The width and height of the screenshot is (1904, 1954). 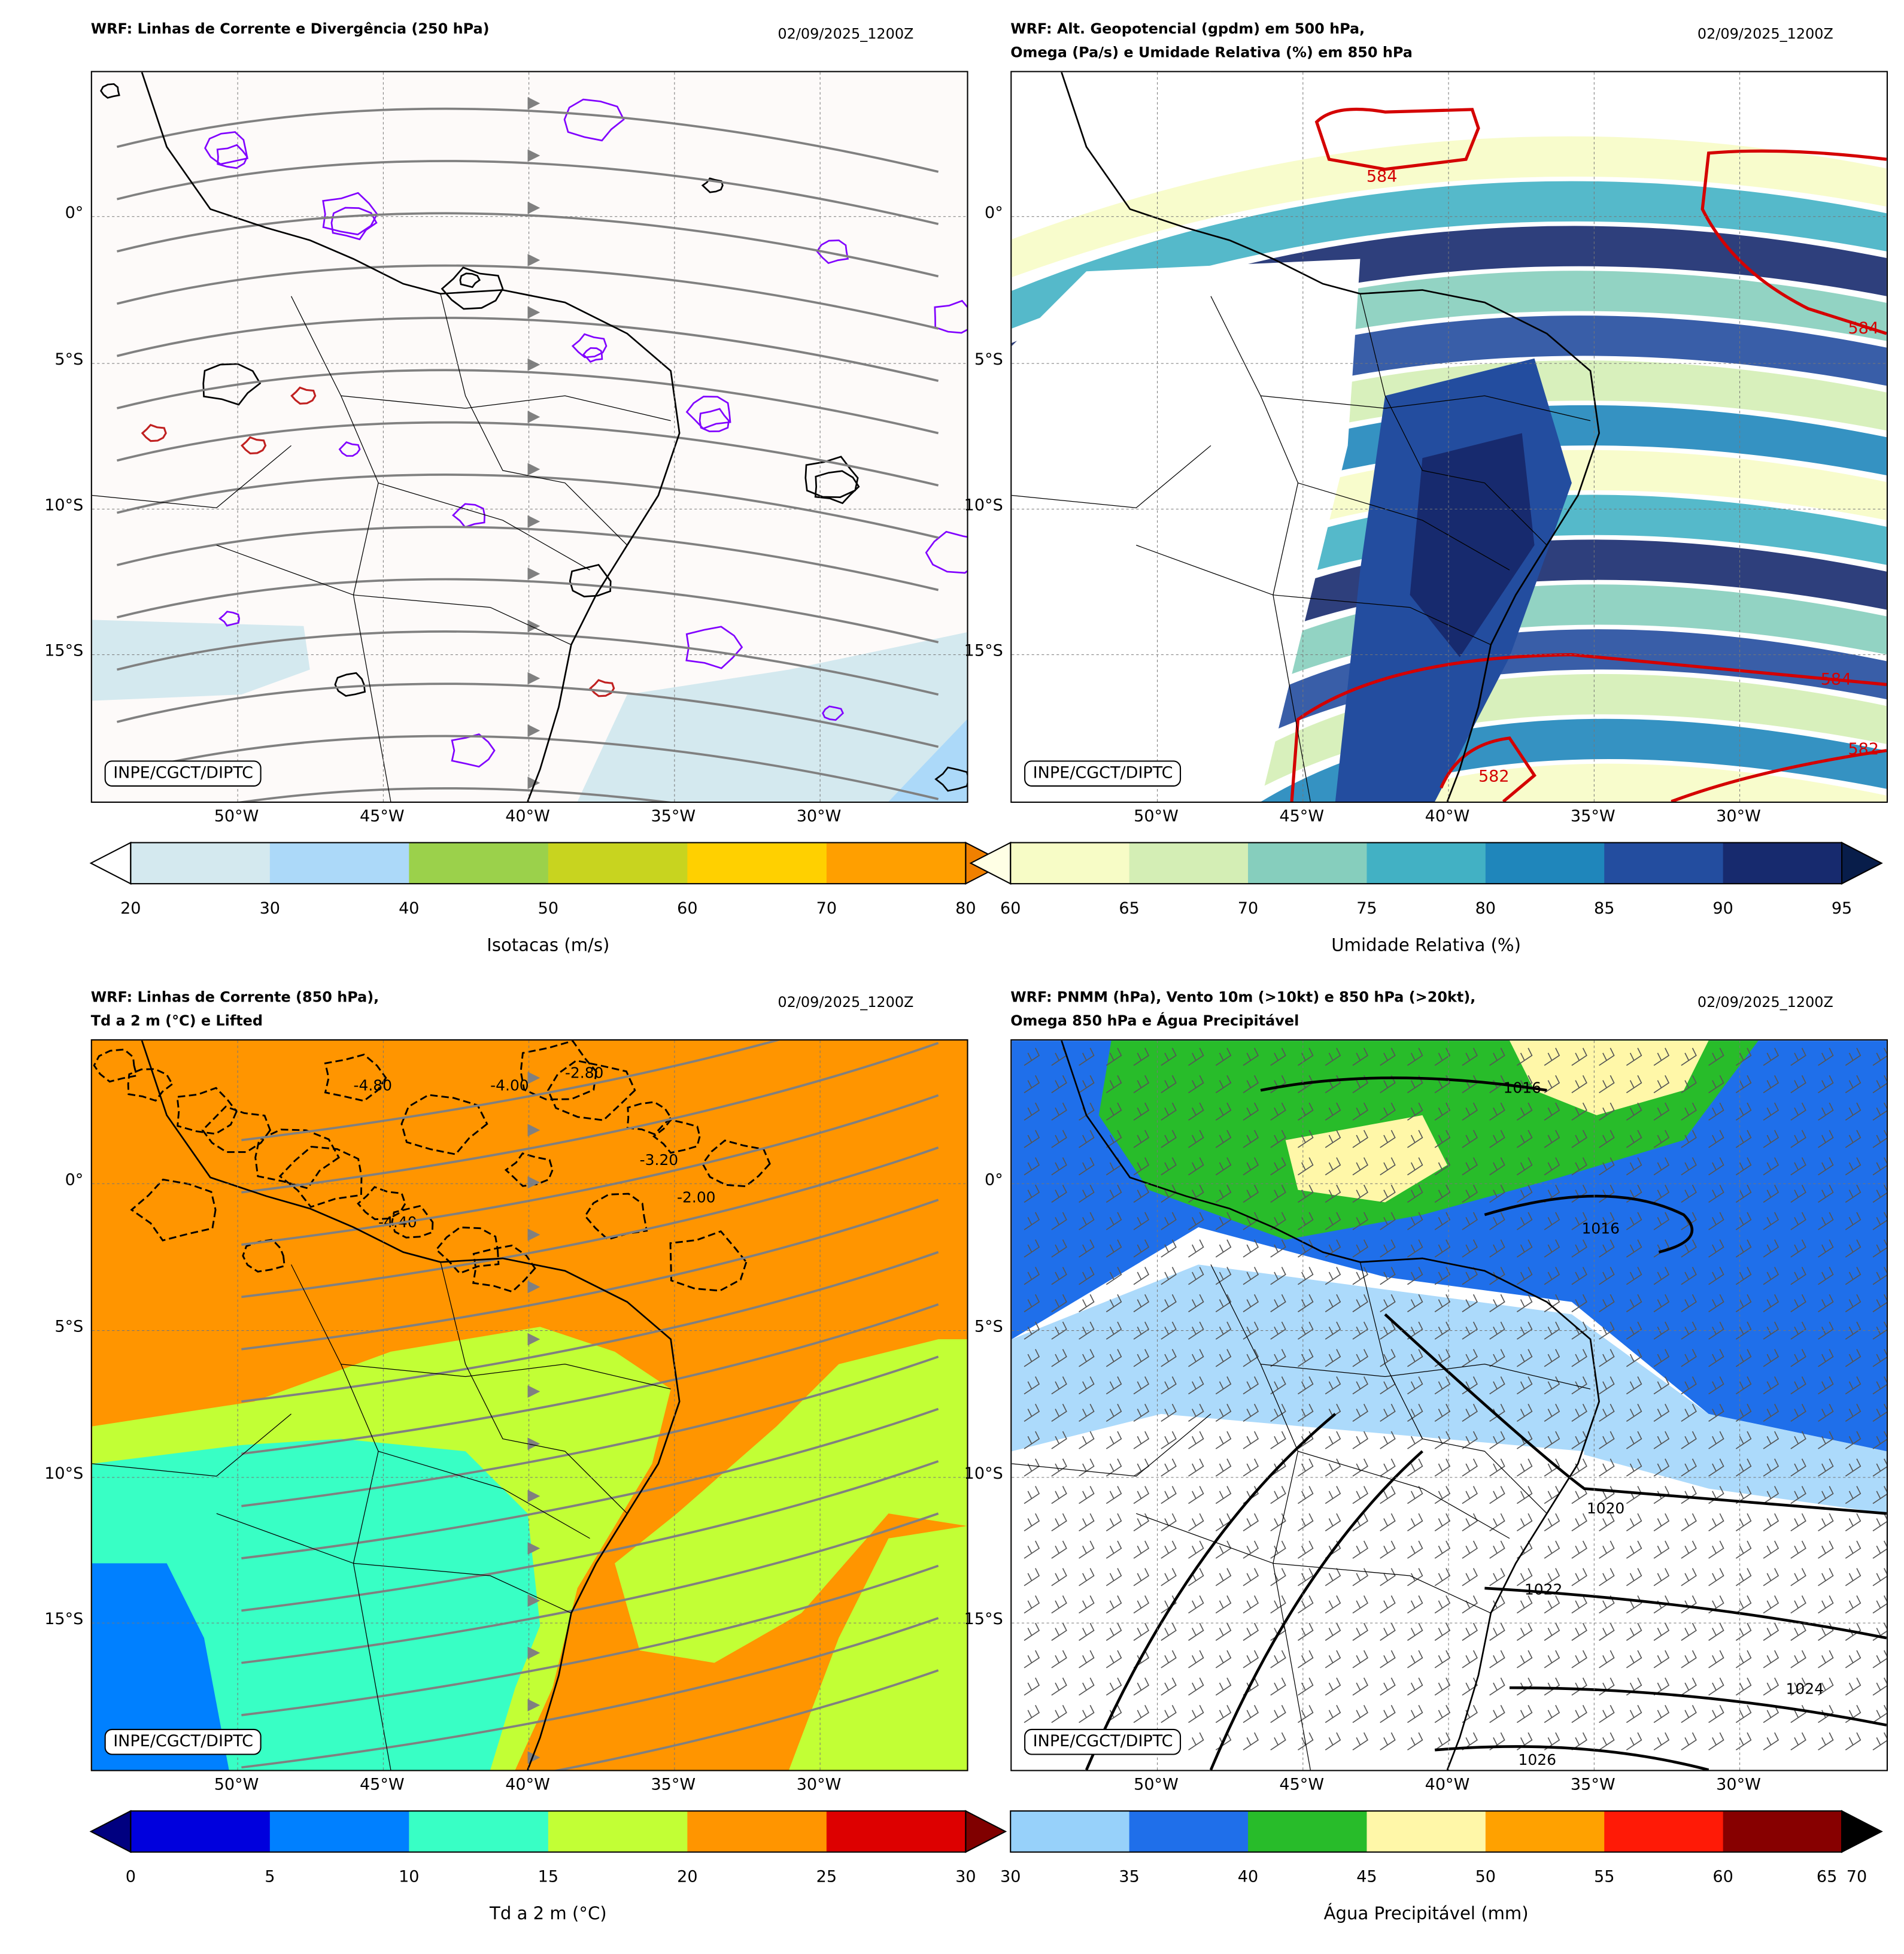 What do you see at coordinates (237, 1785) in the screenshot?
I see `lon-tick-label: 50°W` at bounding box center [237, 1785].